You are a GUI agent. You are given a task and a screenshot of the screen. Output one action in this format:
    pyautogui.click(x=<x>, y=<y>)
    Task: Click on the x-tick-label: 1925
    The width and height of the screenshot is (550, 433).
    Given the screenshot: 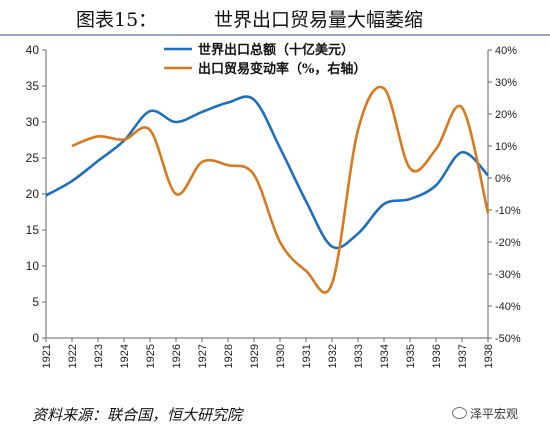 What is the action you would take?
    pyautogui.click(x=151, y=356)
    